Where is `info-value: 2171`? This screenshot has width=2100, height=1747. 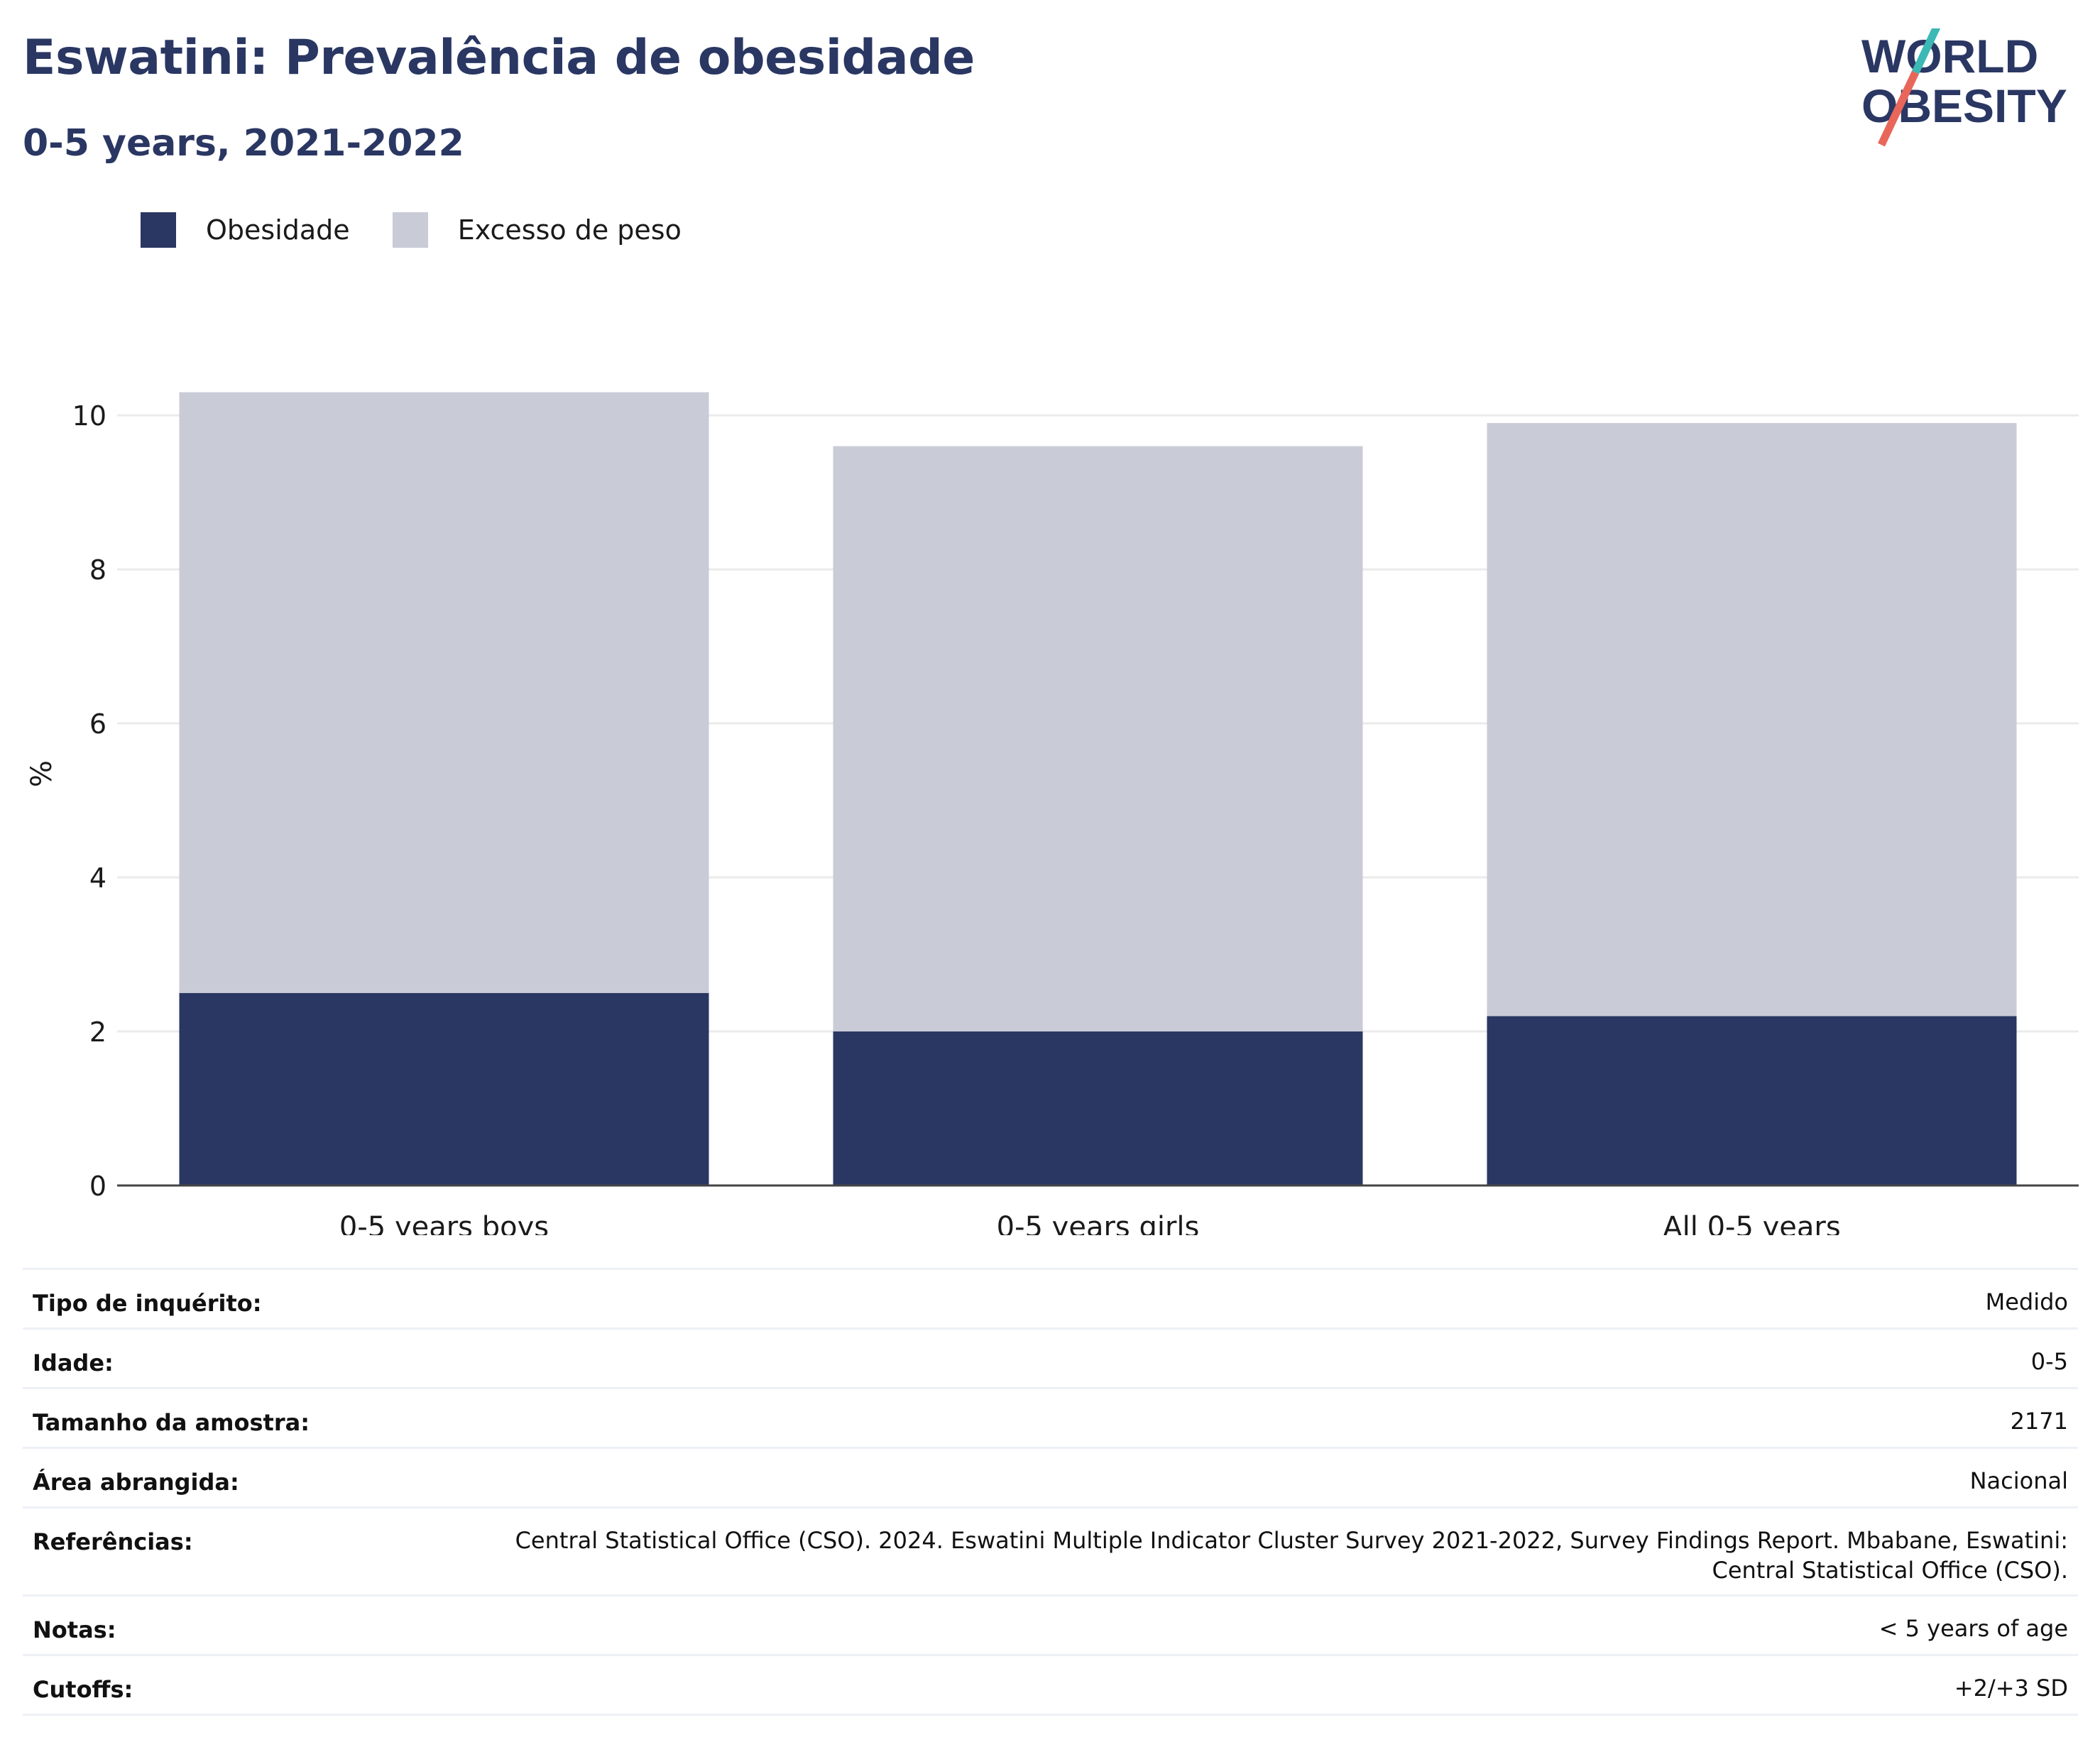 info-value: 2171 is located at coordinates (2039, 1421).